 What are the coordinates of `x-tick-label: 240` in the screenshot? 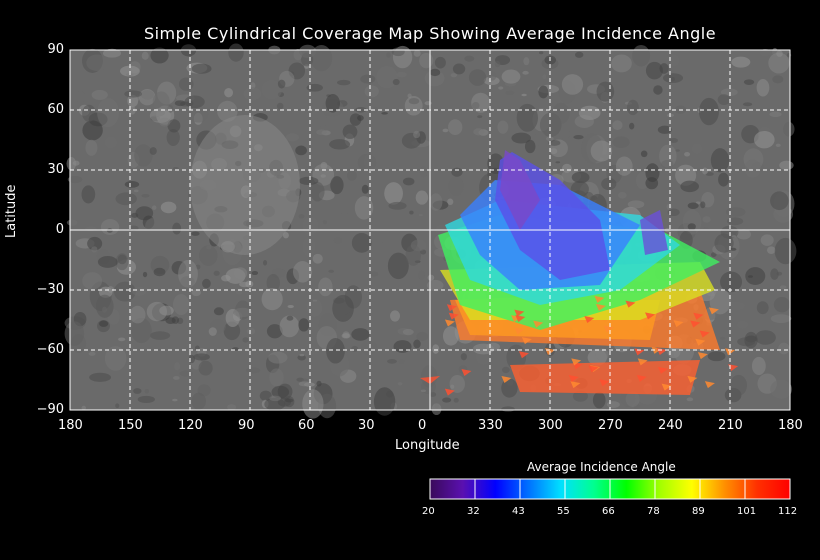 It's located at (670, 425).